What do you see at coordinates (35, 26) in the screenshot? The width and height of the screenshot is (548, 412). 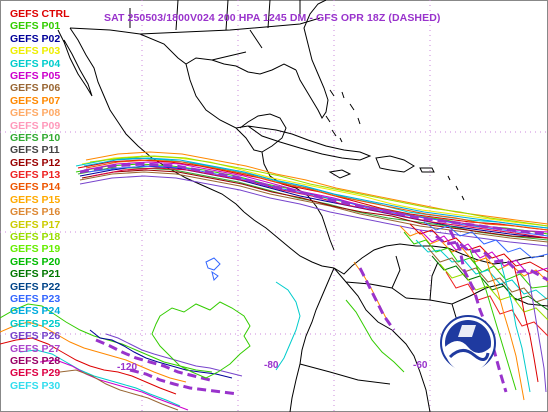 I see `legend-item: GEFS P01` at bounding box center [35, 26].